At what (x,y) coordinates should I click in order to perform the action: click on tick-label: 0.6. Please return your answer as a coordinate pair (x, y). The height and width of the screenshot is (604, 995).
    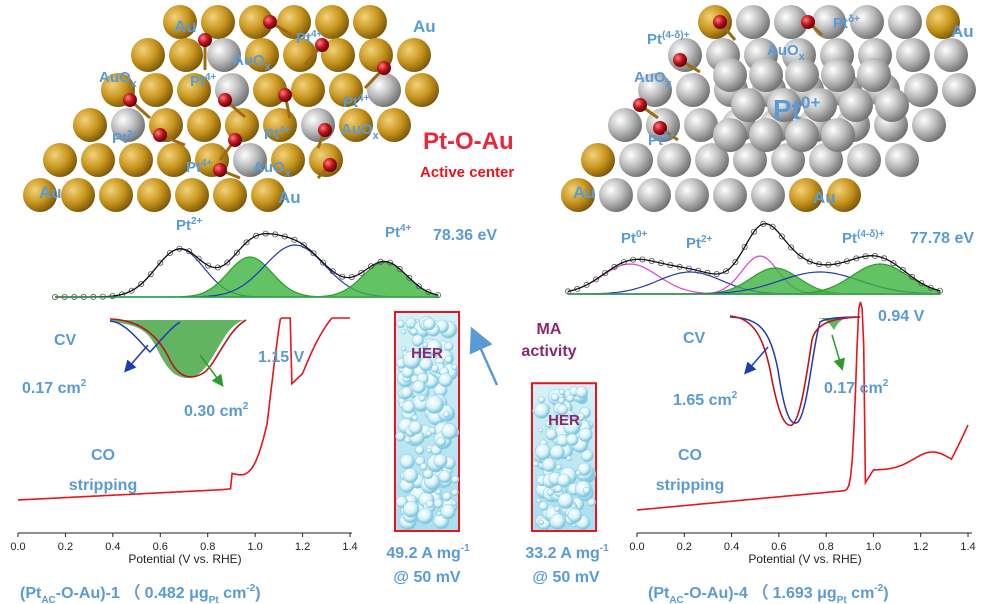
    Looking at the image, I should click on (778, 547).